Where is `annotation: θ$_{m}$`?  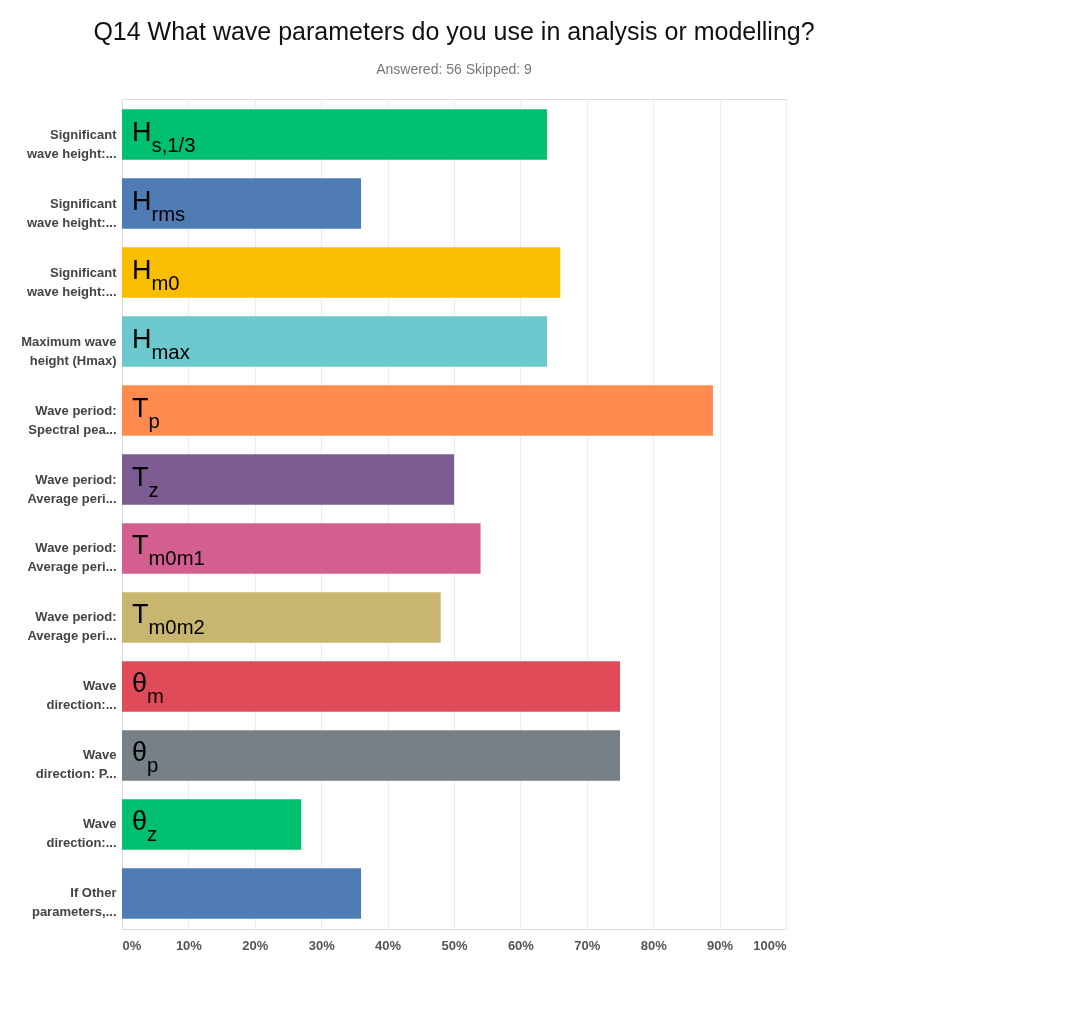 annotation: θ$_{m}$ is located at coordinates (148, 688).